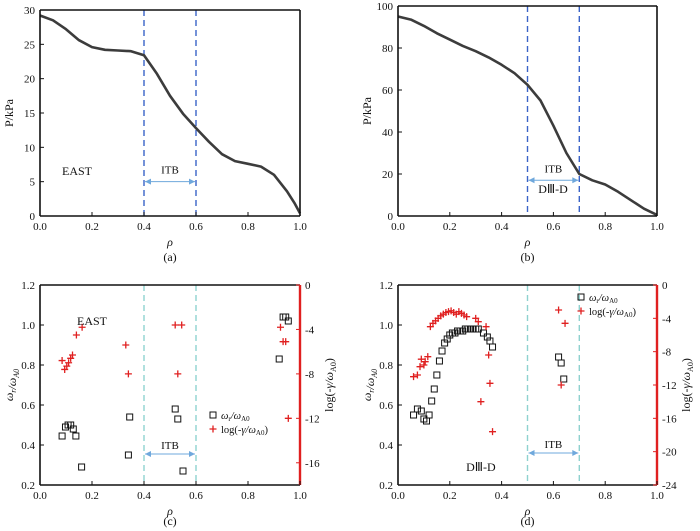 This screenshot has height=531, width=700. I want to click on pressure-profile-line, so click(527, 116).